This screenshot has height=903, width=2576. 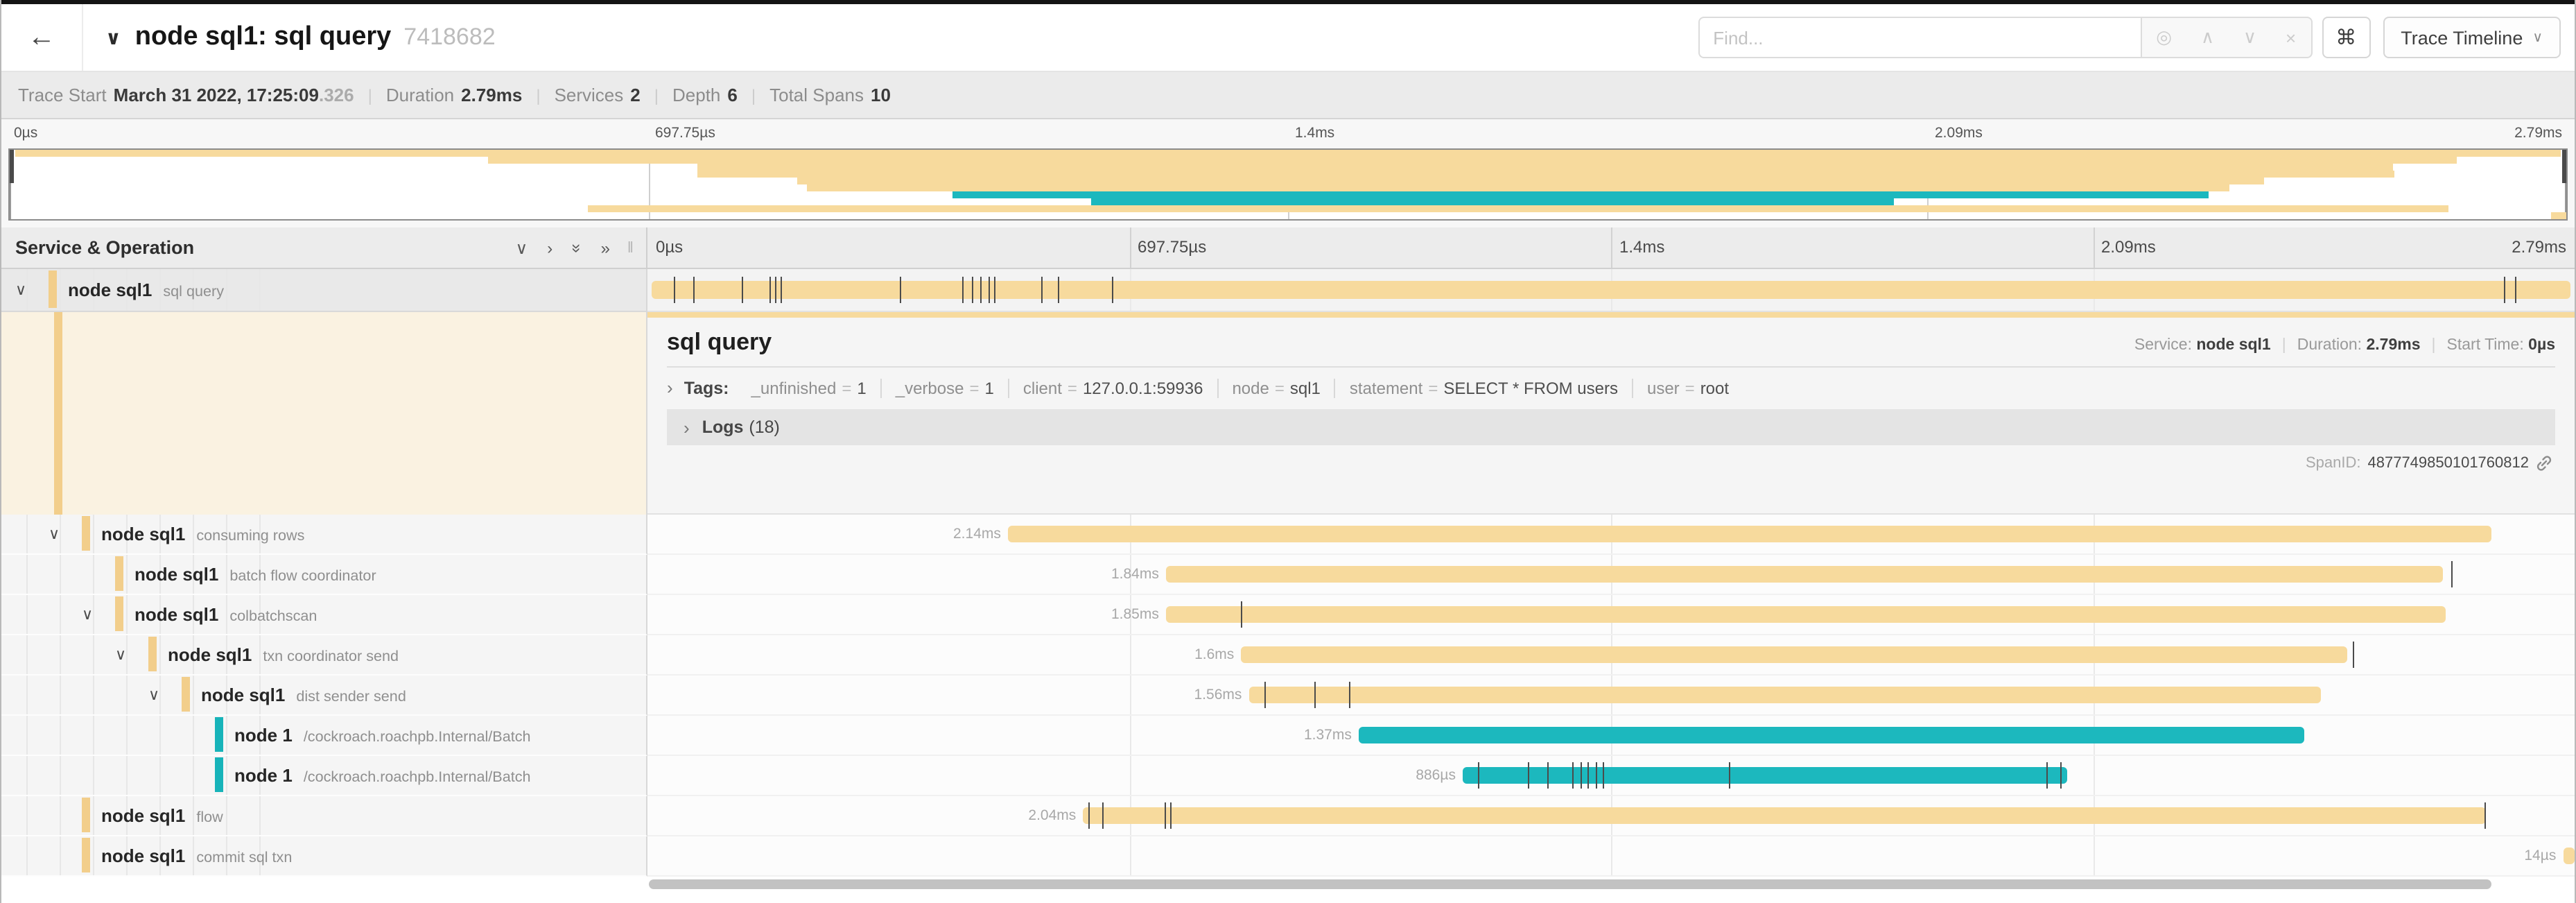 I want to click on find-input, so click(x=1919, y=37).